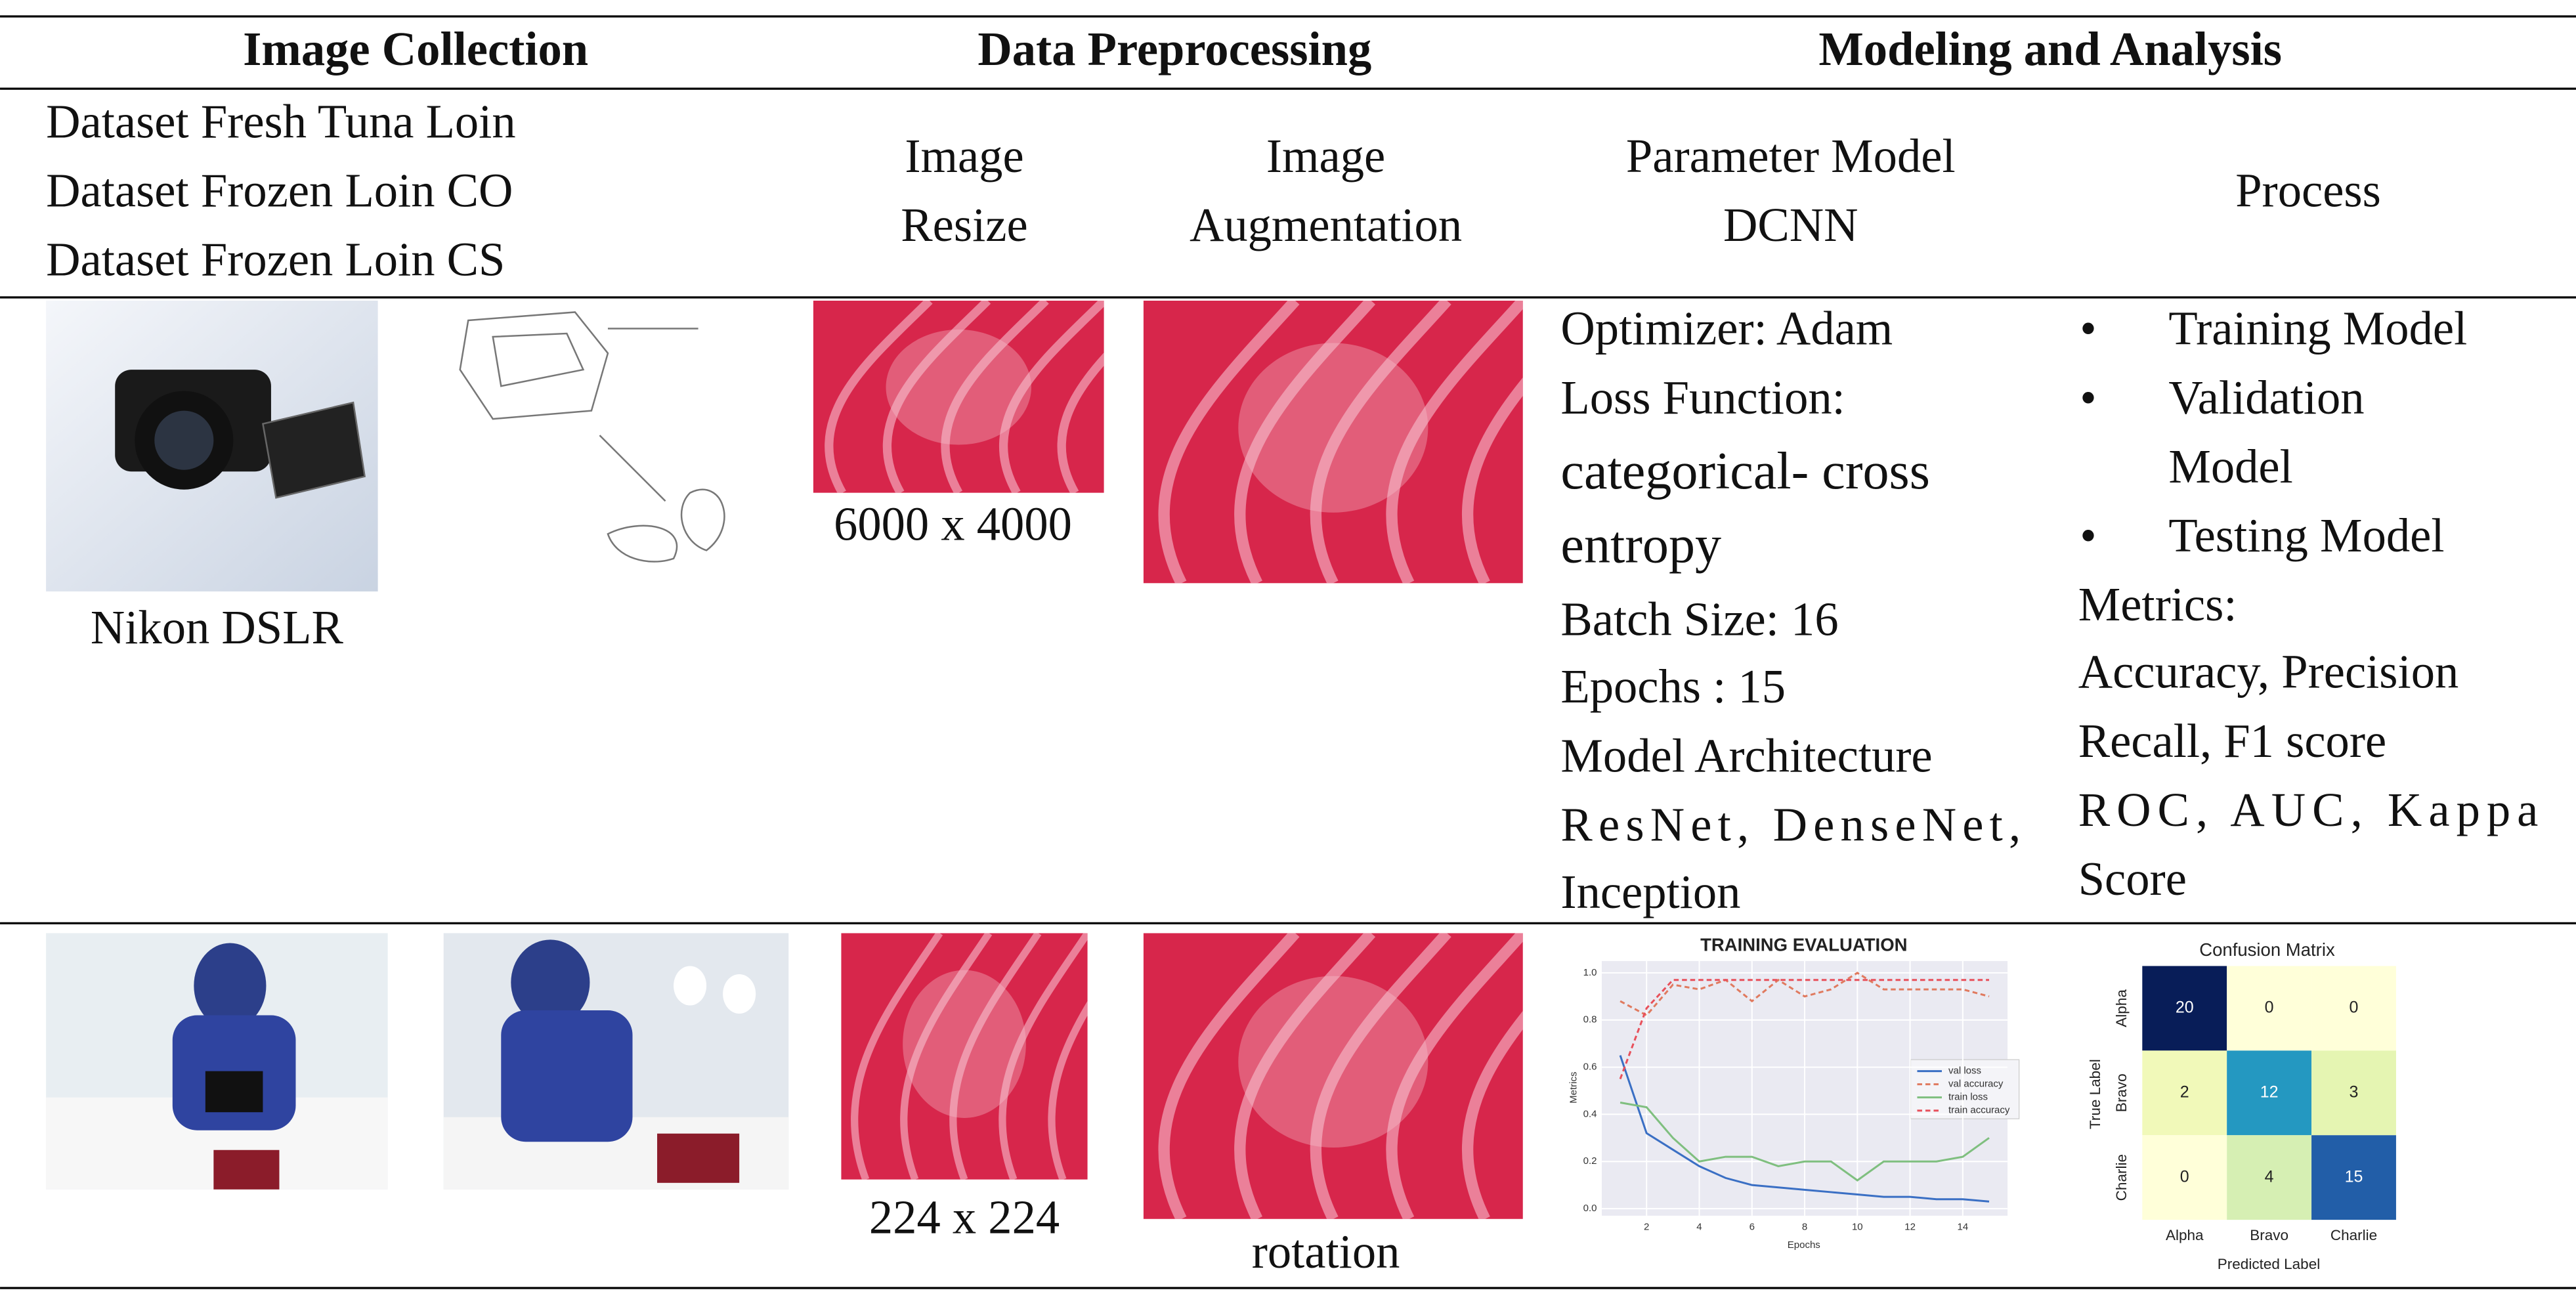 This screenshot has width=2576, height=1311. What do you see at coordinates (2353, 1235) in the screenshot?
I see `x-tick-label: Charlie` at bounding box center [2353, 1235].